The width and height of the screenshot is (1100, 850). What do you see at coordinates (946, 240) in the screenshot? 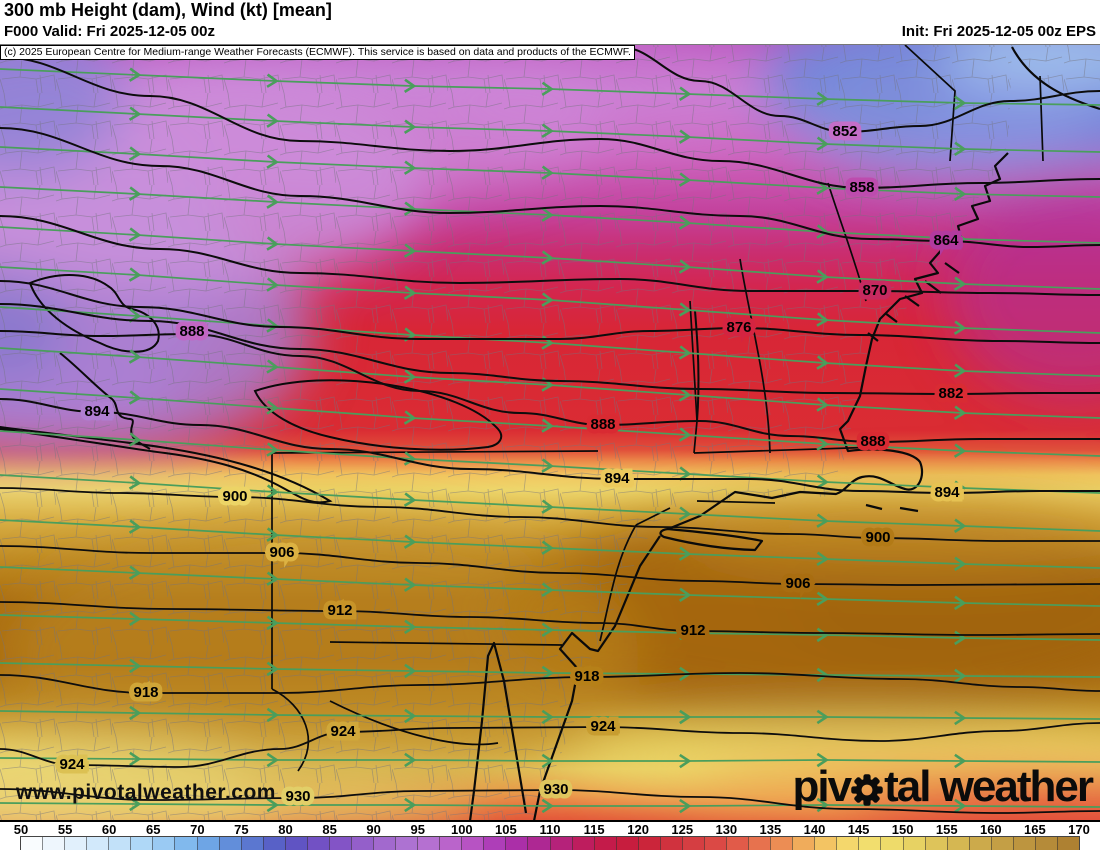
I see `contour-label: 864` at bounding box center [946, 240].